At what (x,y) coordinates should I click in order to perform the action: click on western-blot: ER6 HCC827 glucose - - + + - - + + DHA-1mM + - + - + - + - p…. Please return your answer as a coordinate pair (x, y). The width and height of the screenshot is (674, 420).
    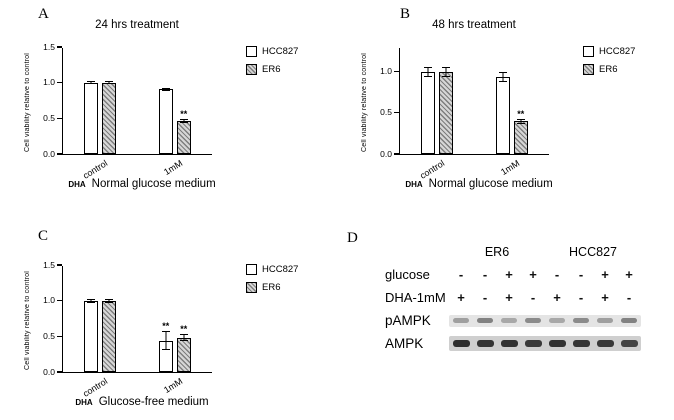
    Looking at the image, I should click on (520, 299).